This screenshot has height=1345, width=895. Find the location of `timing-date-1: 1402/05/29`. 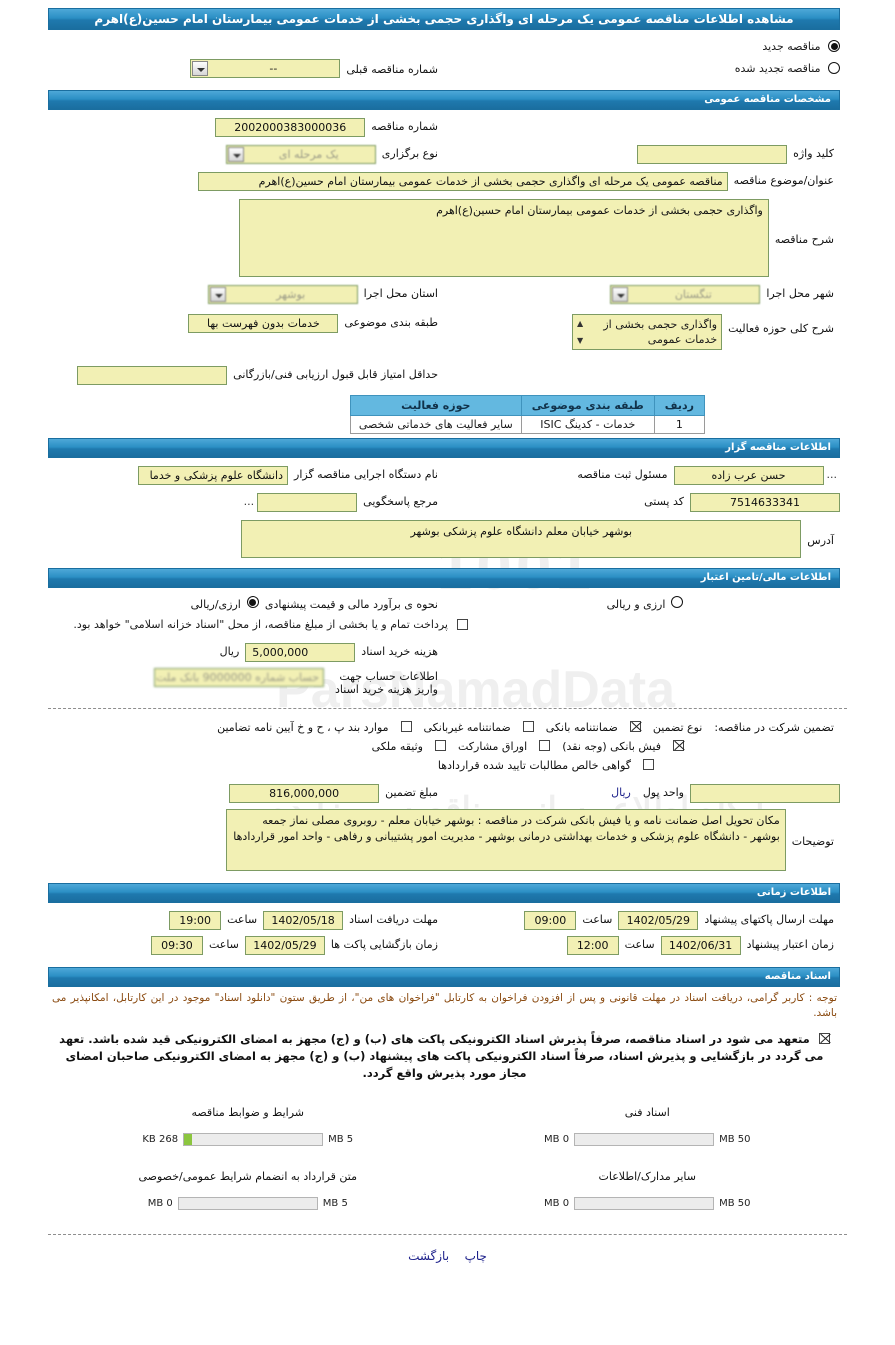

timing-date-1: 1402/05/29 is located at coordinates (658, 920).